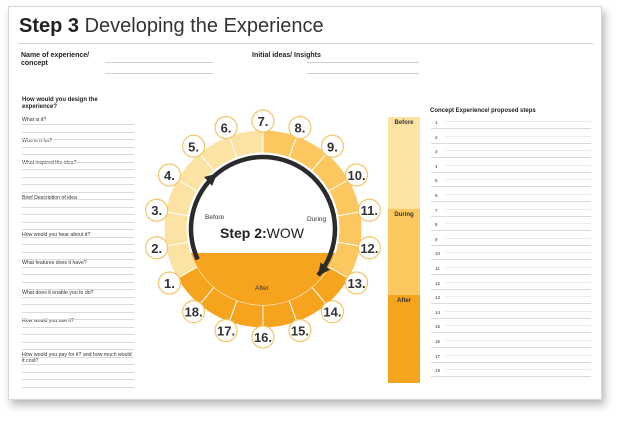 The height and width of the screenshot is (421, 623). Describe the element at coordinates (438, 254) in the screenshot. I see `step-number: 10` at that location.